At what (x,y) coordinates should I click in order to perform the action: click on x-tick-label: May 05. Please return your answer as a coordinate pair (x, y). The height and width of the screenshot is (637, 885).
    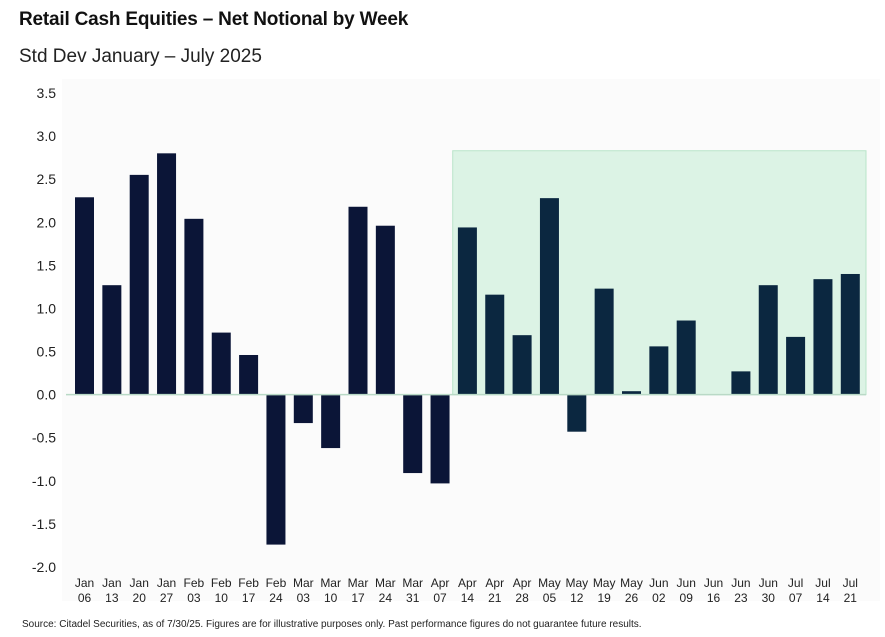
    Looking at the image, I should click on (549, 590).